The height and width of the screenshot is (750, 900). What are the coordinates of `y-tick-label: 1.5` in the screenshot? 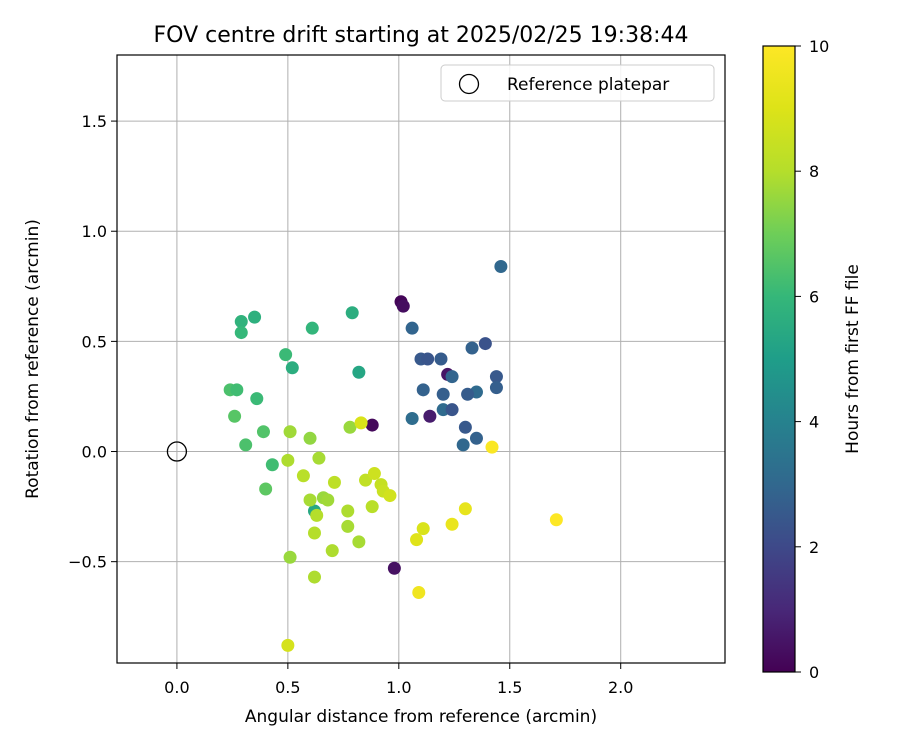 It's located at (94, 121).